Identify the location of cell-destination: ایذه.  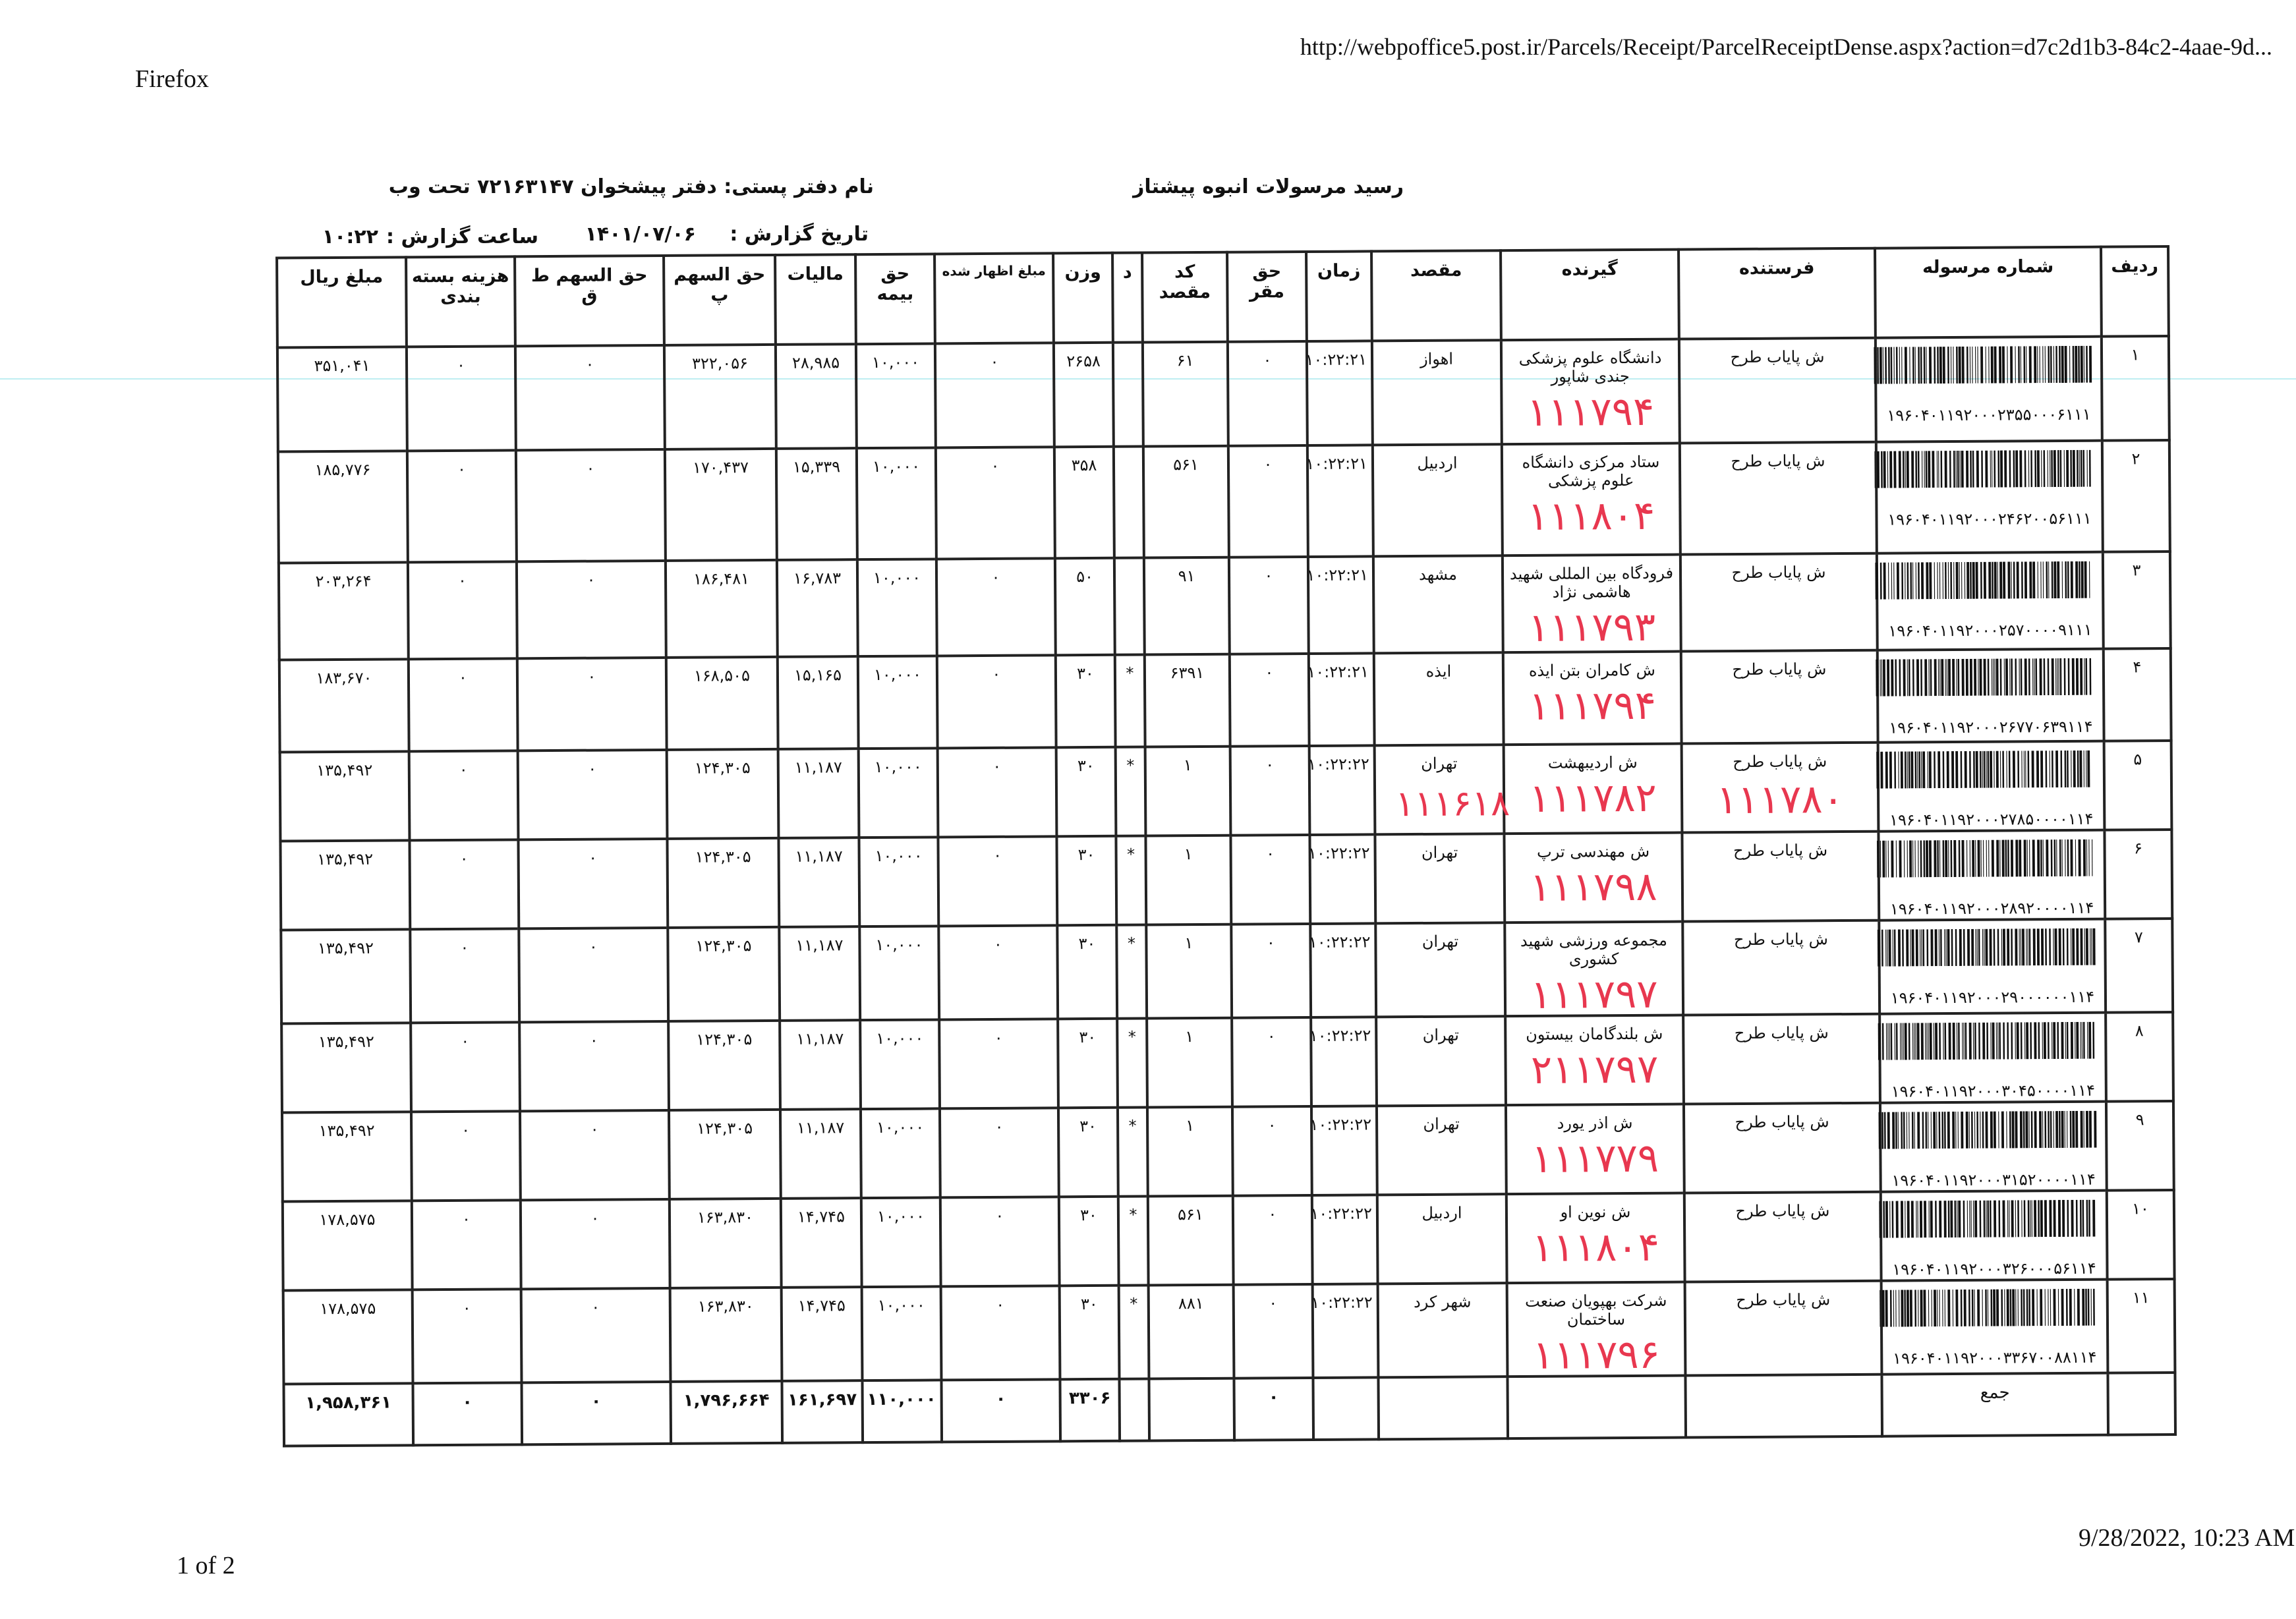
(1438, 699).